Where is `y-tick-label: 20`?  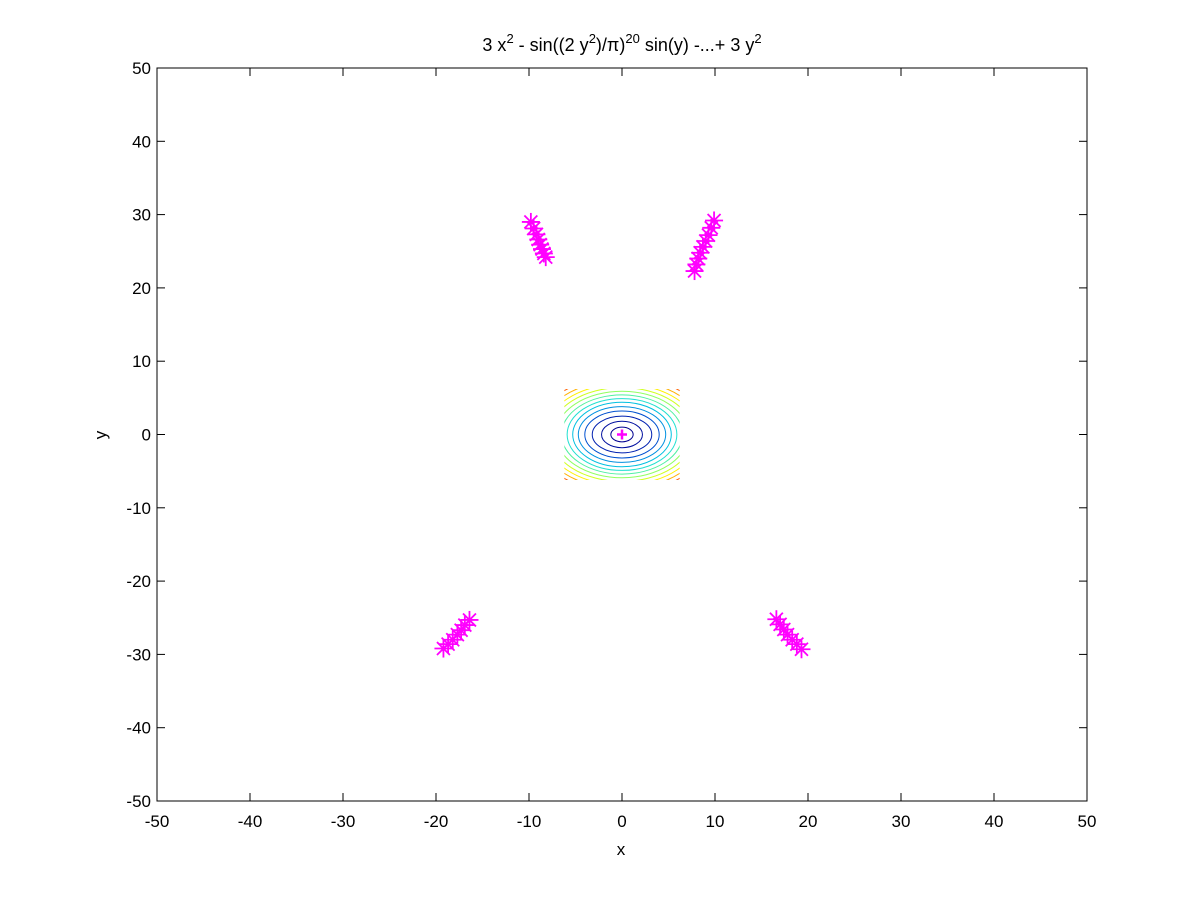 y-tick-label: 20 is located at coordinates (141, 288).